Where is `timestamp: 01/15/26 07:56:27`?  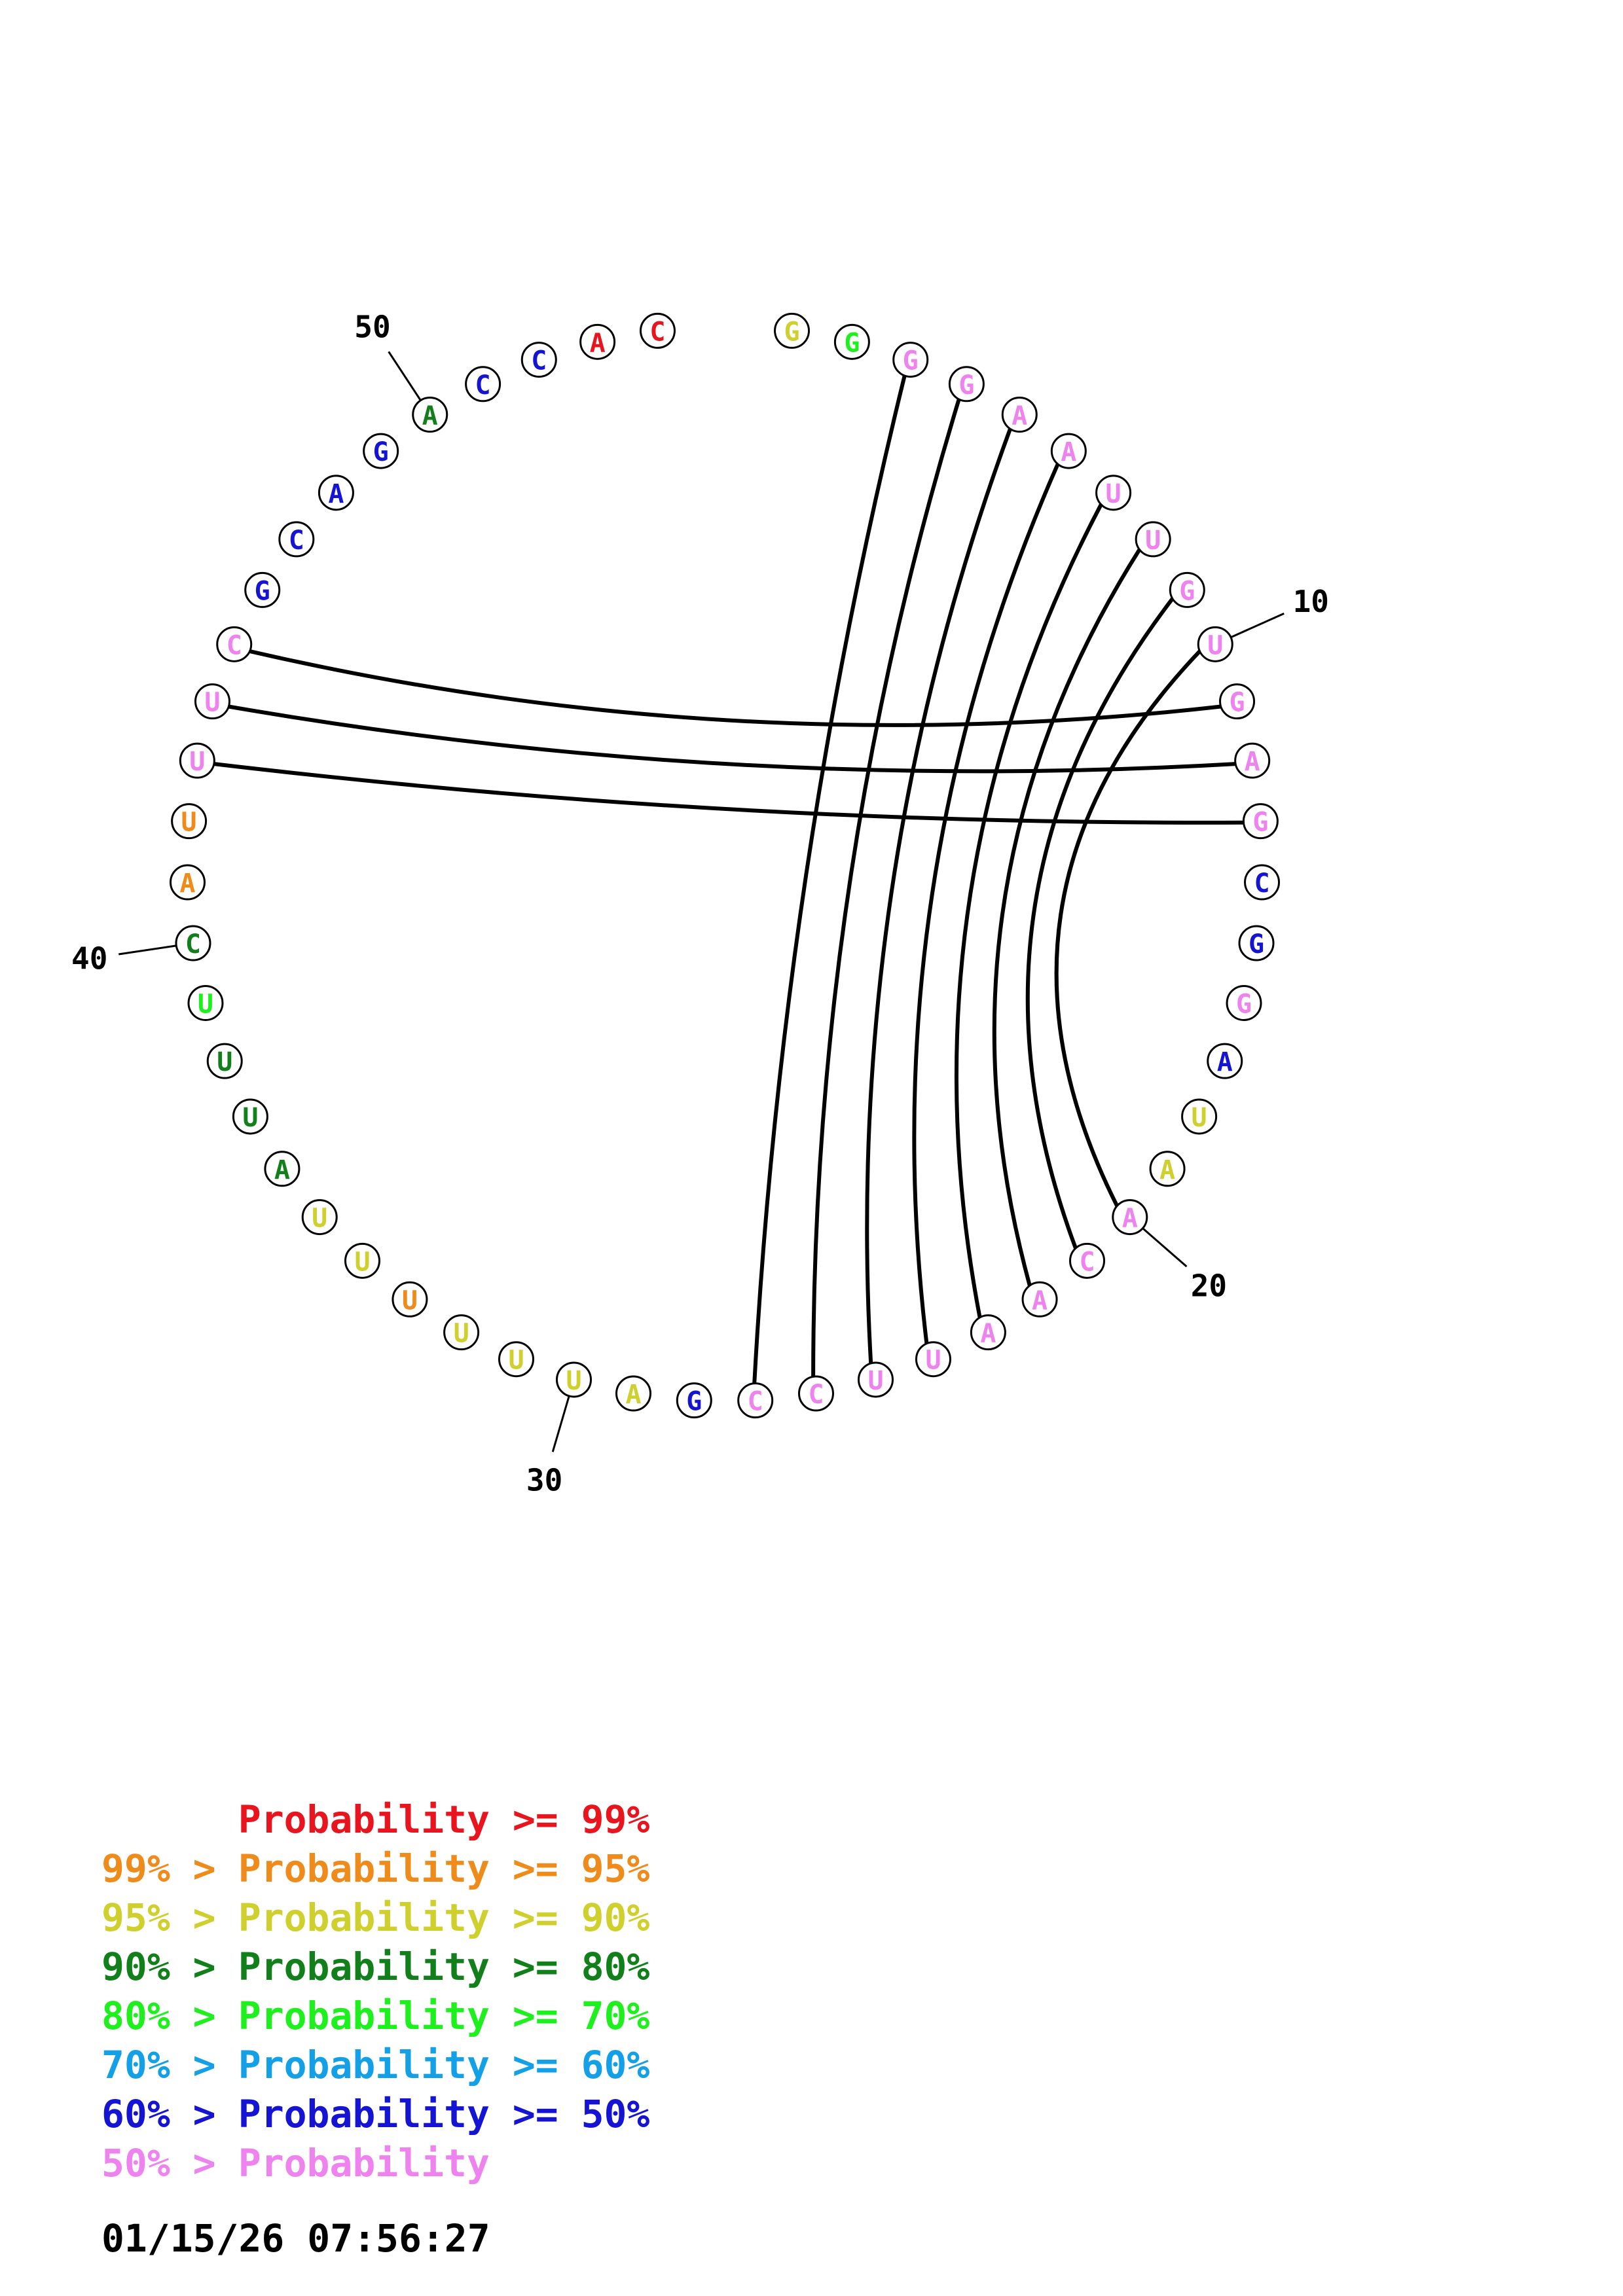 timestamp: 01/15/26 07:56:27 is located at coordinates (295, 2238).